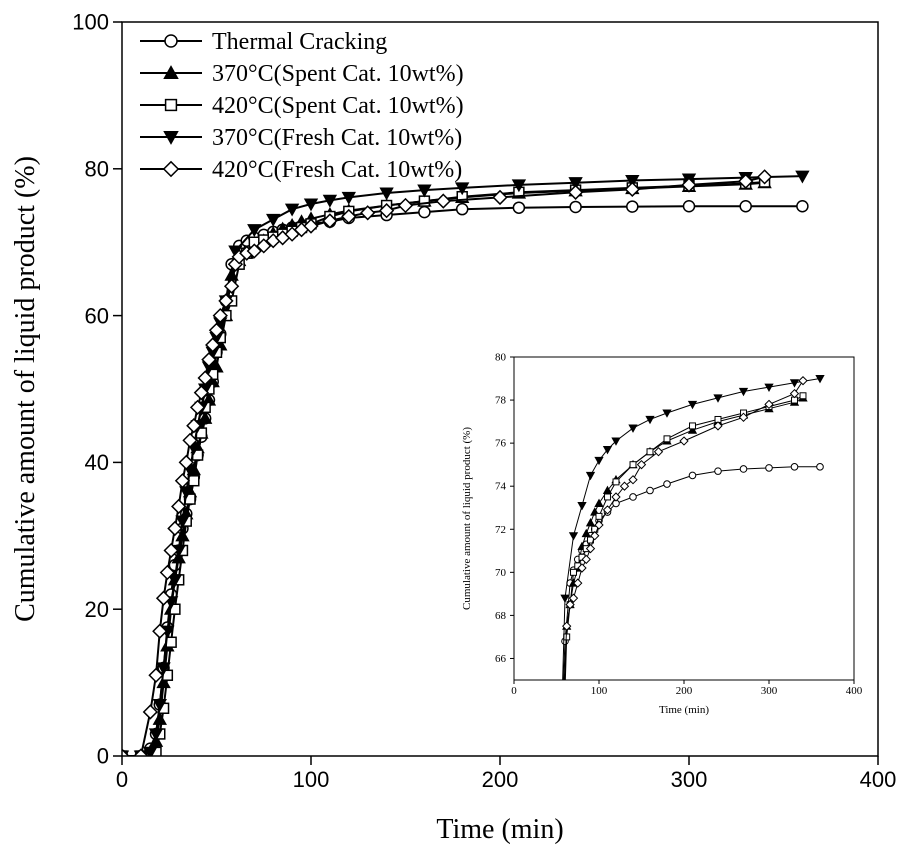  Describe the element at coordinates (25, 389) in the screenshot. I see `main-y-axis-label: Cumulative amount of liquid product (%)` at that location.